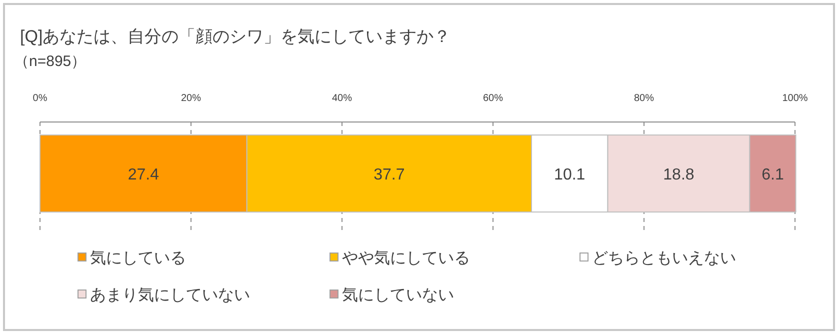  What do you see at coordinates (644, 98) in the screenshot?
I see `x-tick-label: 80%` at bounding box center [644, 98].